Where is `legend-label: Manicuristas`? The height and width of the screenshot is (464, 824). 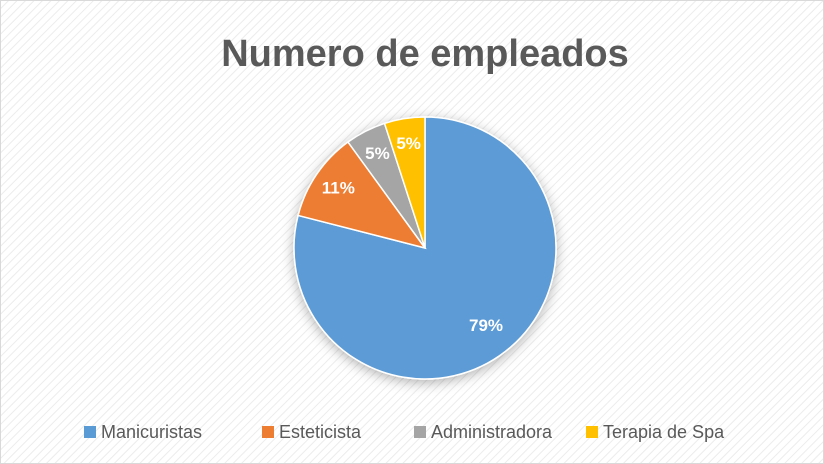
legend-label: Manicuristas is located at coordinates (151, 432).